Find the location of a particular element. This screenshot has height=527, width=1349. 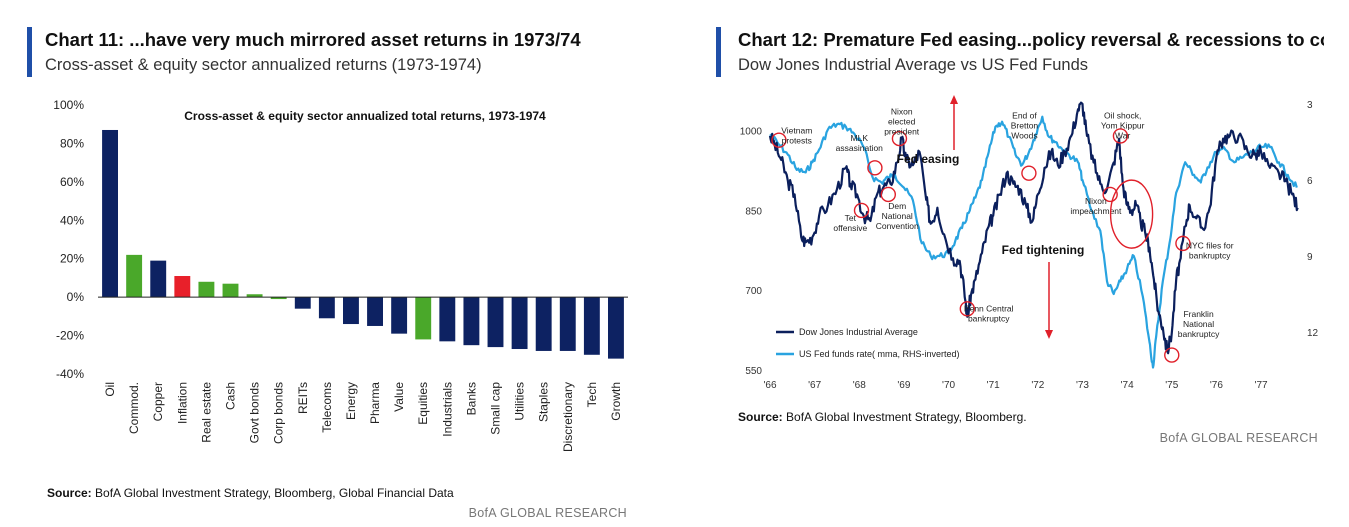

y-left-tick-label: 700 is located at coordinates (753, 291).